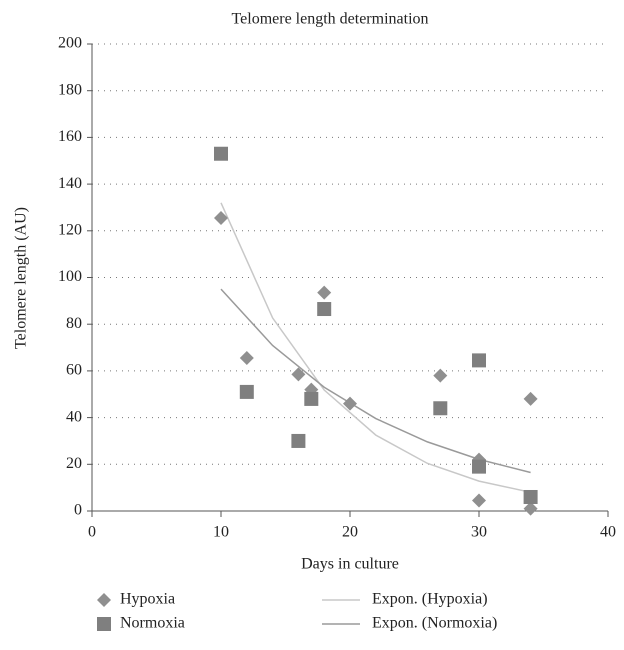 Image resolution: width=624 pixels, height=650 pixels. I want to click on y-tick-label: 0, so click(78, 510).